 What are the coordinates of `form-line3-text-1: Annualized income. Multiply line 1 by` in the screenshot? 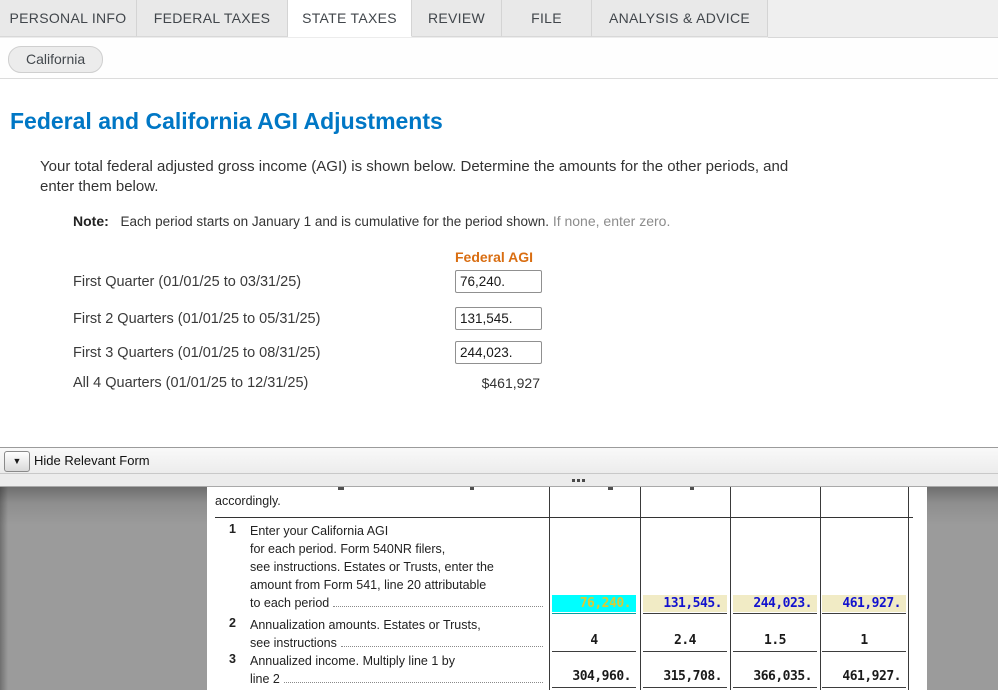 It's located at (352, 661).